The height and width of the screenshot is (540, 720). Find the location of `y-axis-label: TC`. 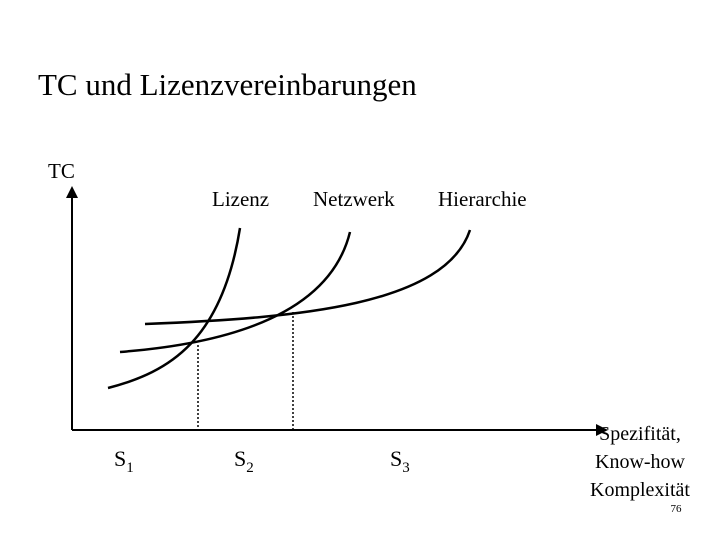

y-axis-label: TC is located at coordinates (61, 171).